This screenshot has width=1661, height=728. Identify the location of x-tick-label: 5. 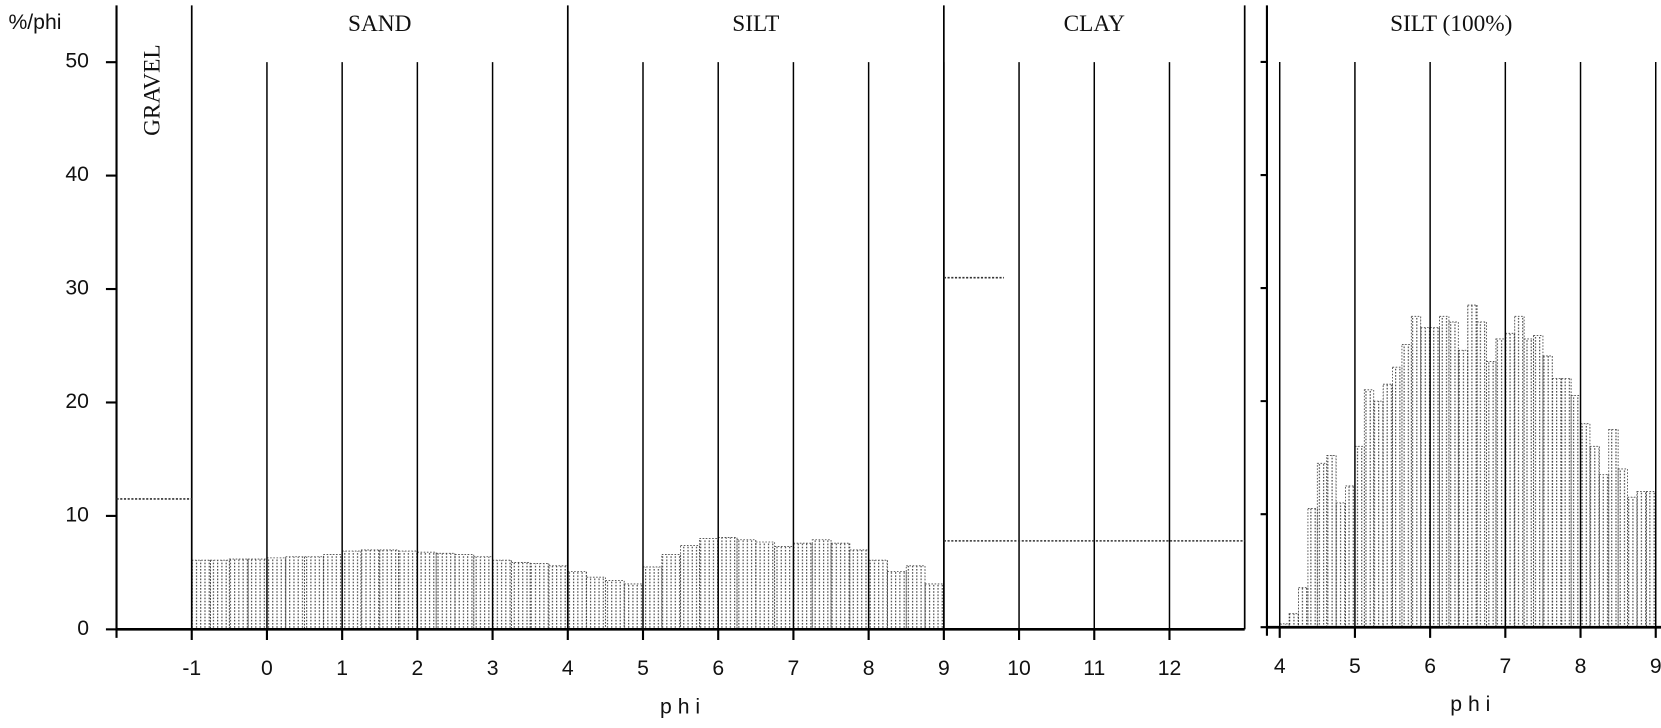
(1355, 666).